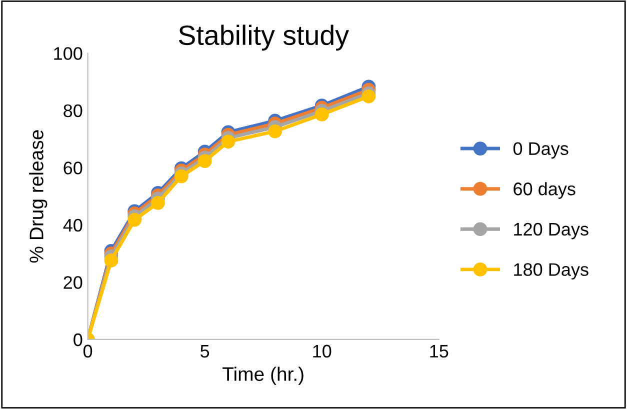  Describe the element at coordinates (263, 37) in the screenshot. I see `chart-title: Stability study` at that location.